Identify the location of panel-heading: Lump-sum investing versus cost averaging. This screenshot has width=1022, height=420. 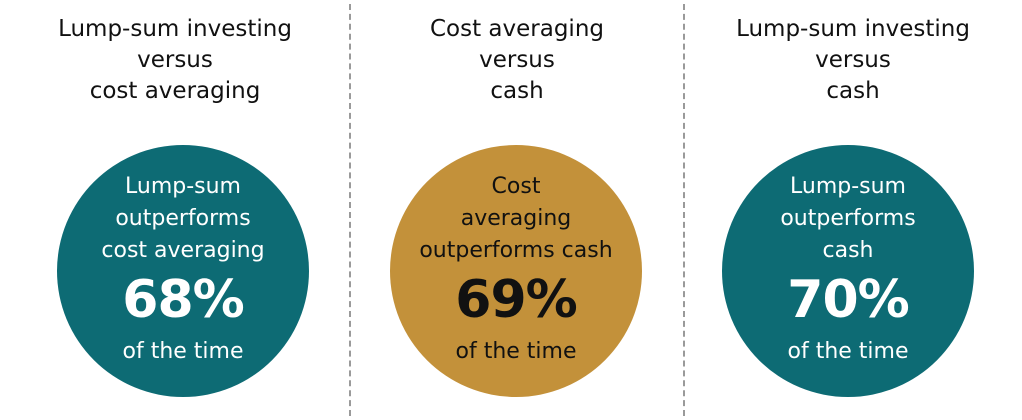
(175, 60).